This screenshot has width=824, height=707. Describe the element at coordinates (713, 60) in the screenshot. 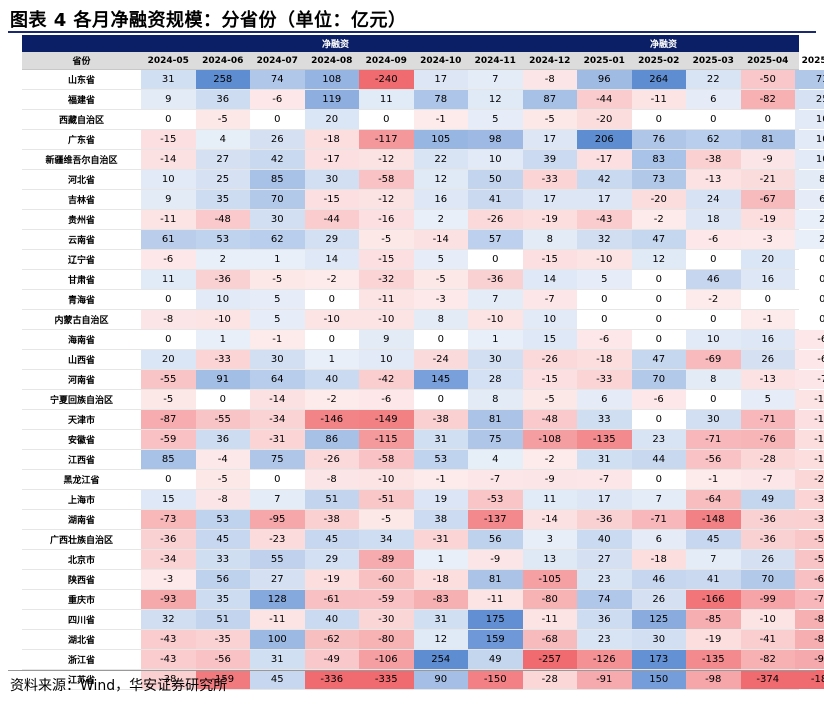

I see `header-month: 2025-03` at that location.